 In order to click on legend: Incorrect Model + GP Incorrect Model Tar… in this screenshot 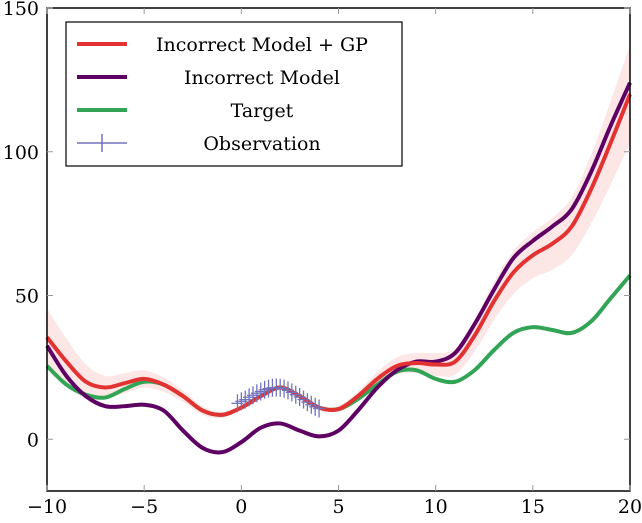, I will do `click(234, 94)`.